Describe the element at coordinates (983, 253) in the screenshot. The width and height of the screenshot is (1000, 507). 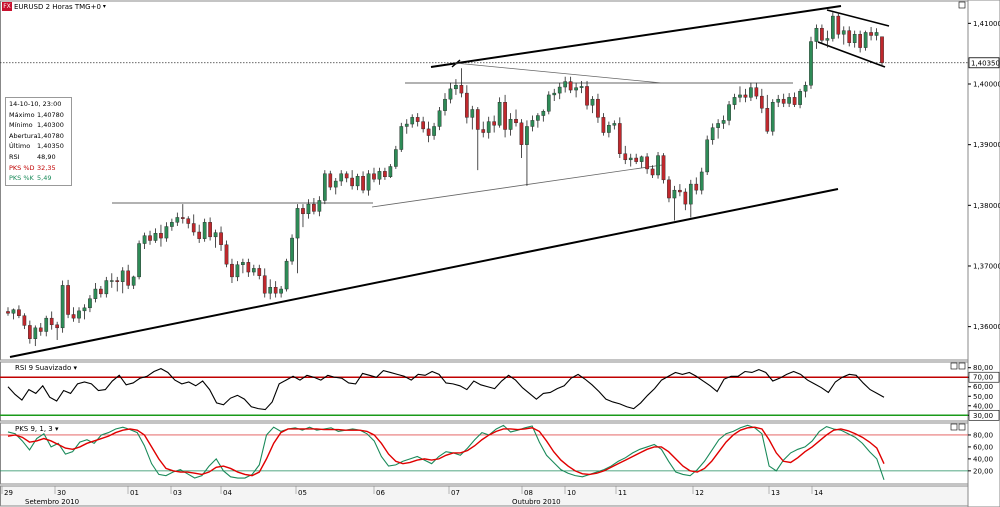
I see `y-axis-strip` at that location.